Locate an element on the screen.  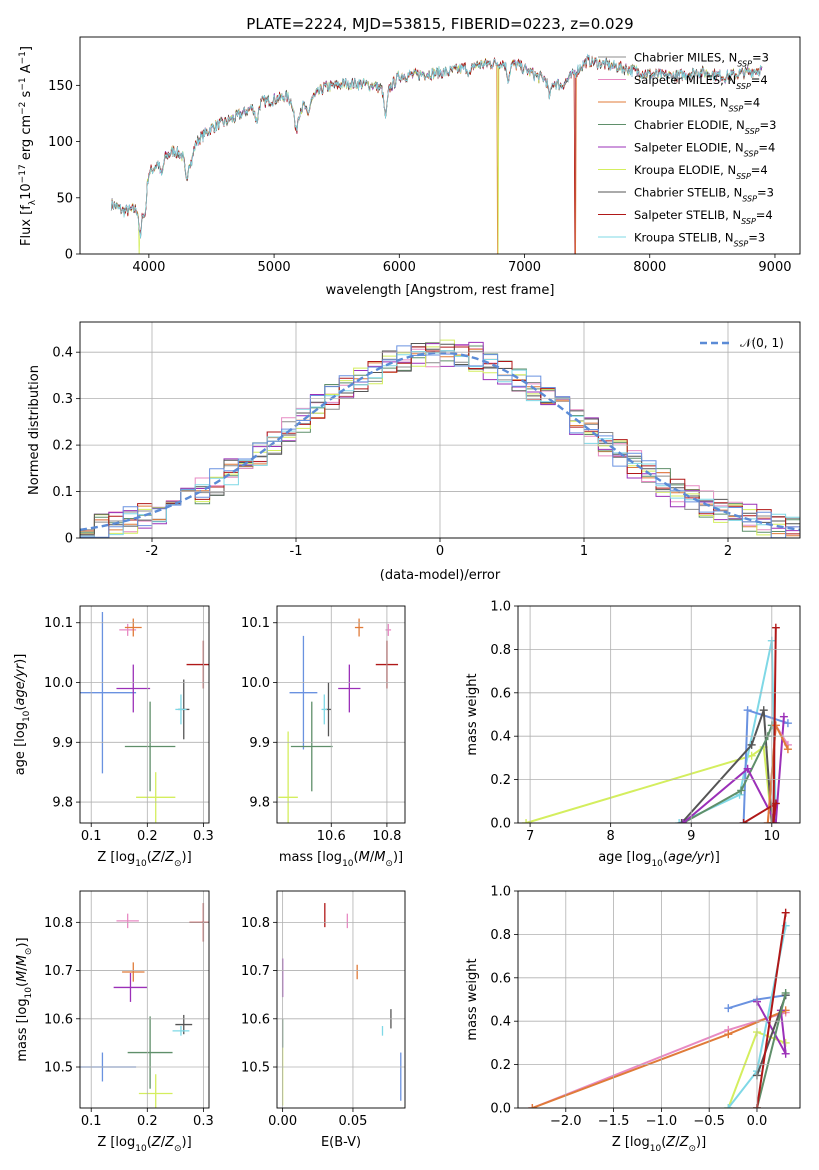
x-tick-label: 0.0 is located at coordinates (757, 1121).